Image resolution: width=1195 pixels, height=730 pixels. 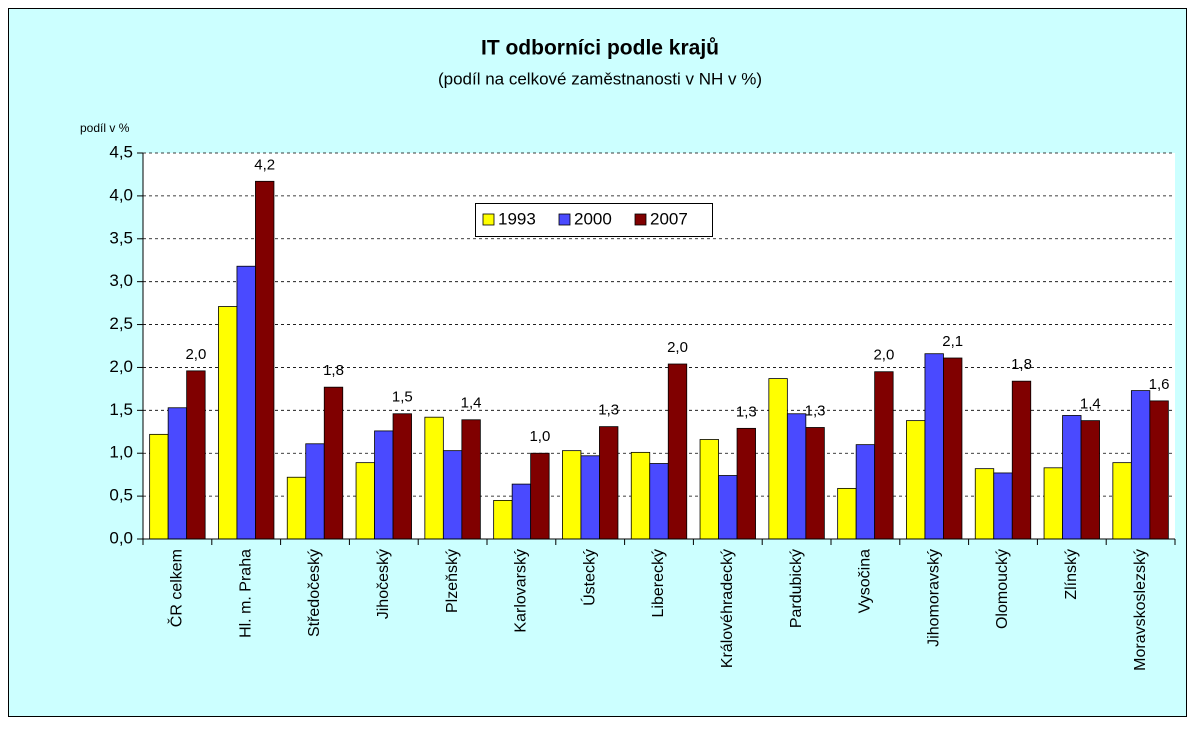 What do you see at coordinates (600, 48) in the screenshot?
I see `chart-title: IT odborníci podle krajů` at bounding box center [600, 48].